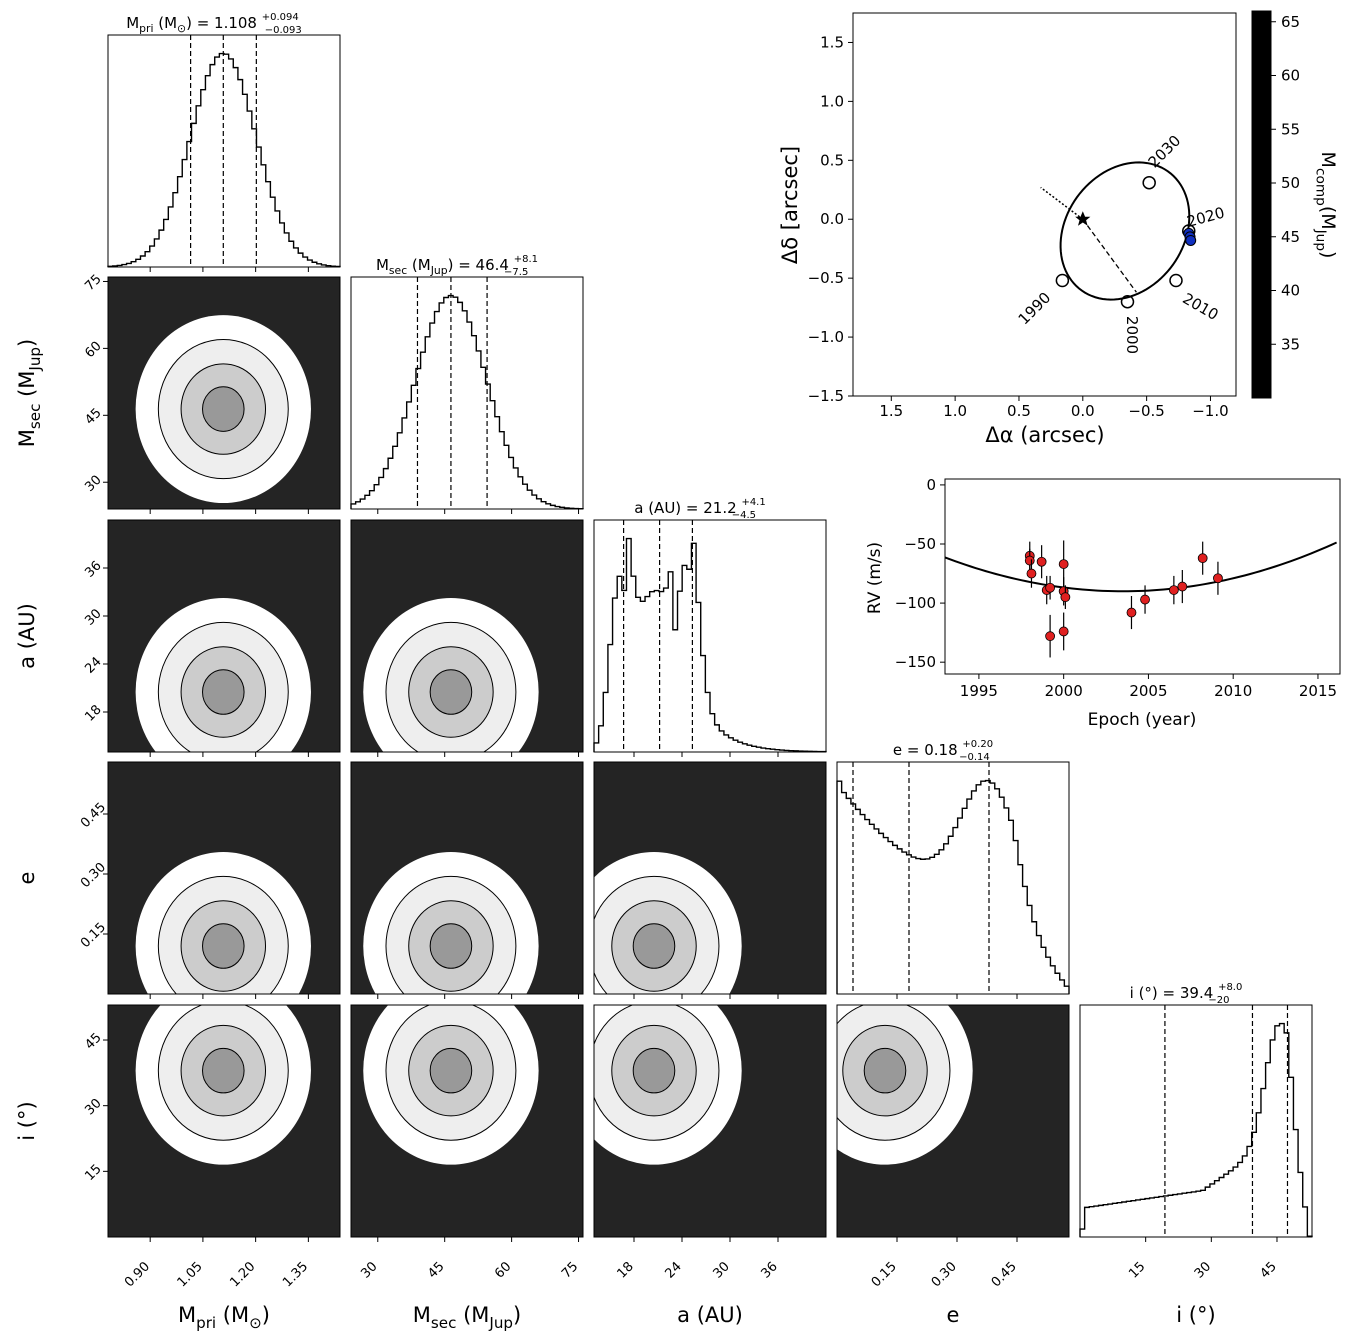 The image size is (1353, 1332). Describe the element at coordinates (483, 265) in the screenshot. I see `label-part: = 46.4` at that location.